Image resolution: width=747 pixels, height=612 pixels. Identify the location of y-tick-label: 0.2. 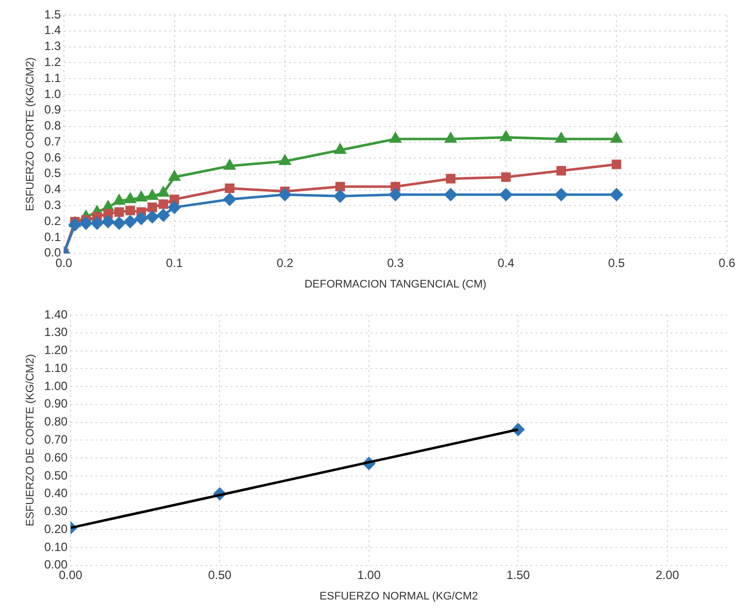
(53, 221).